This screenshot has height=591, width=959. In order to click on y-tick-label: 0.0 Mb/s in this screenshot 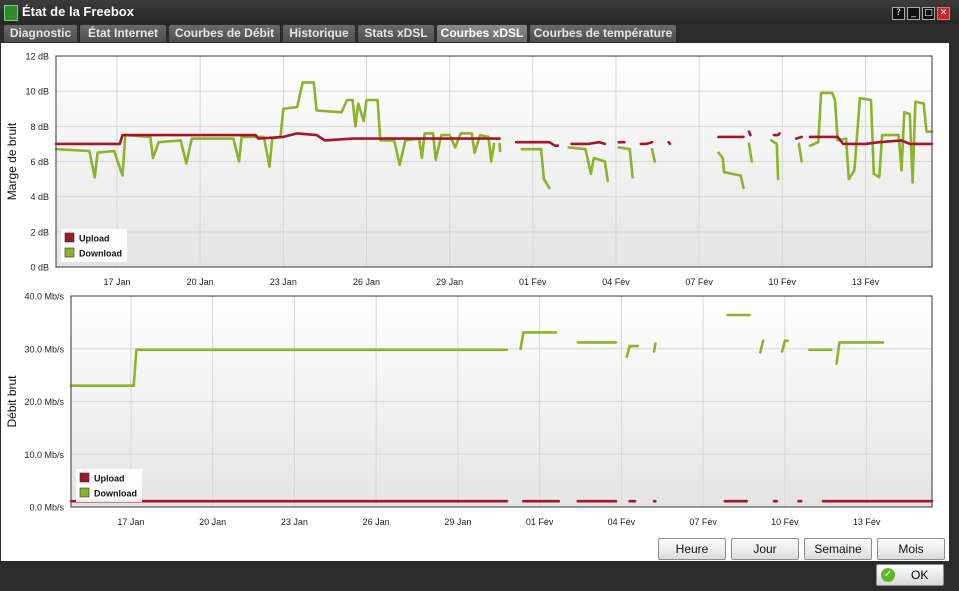, I will do `click(46, 508)`.